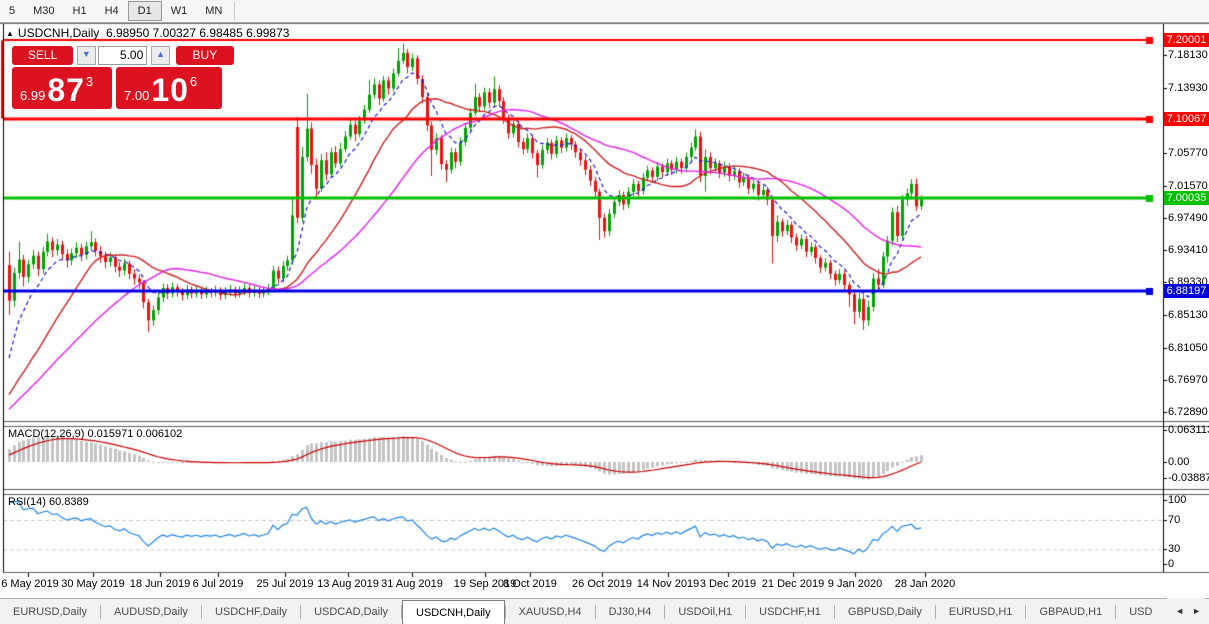 Image resolution: width=1209 pixels, height=624 pixels. I want to click on price-tick-label: 6.81050, so click(1188, 347).